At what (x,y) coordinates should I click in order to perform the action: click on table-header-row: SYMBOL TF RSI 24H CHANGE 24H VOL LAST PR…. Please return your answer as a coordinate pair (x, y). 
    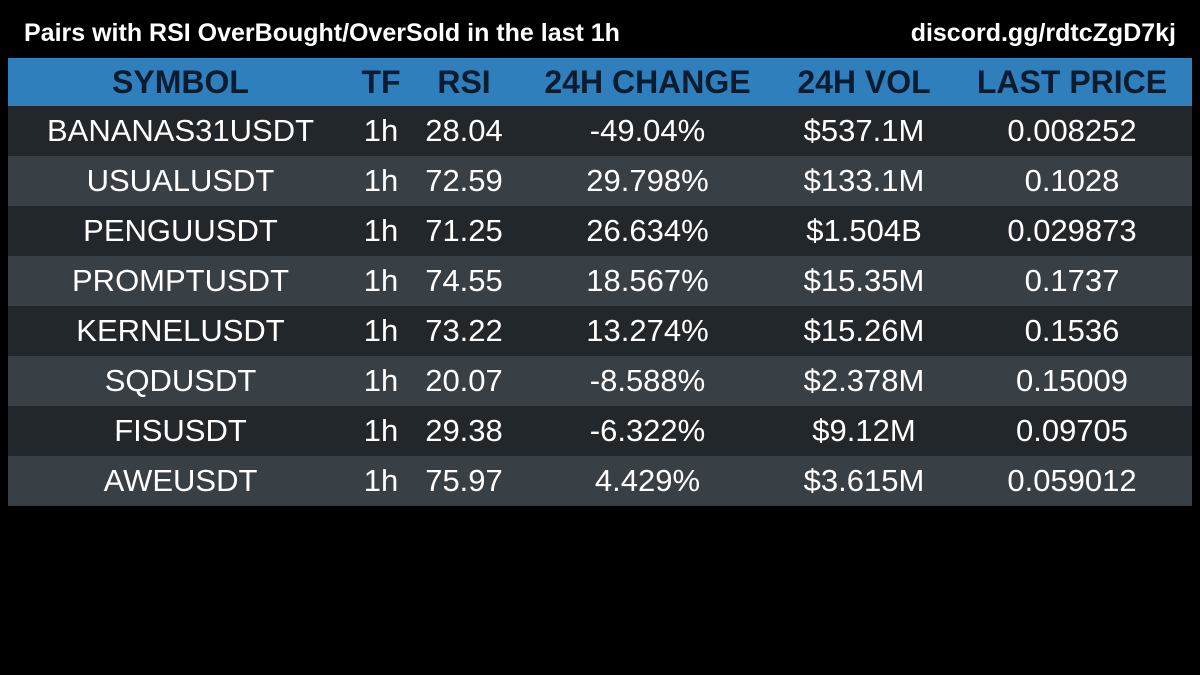
    Looking at the image, I should click on (600, 82).